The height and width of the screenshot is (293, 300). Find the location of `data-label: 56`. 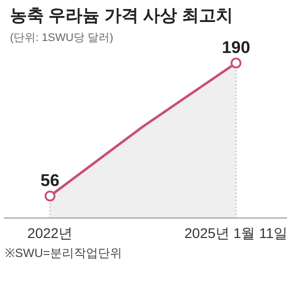

data-label: 56 is located at coordinates (50, 180).